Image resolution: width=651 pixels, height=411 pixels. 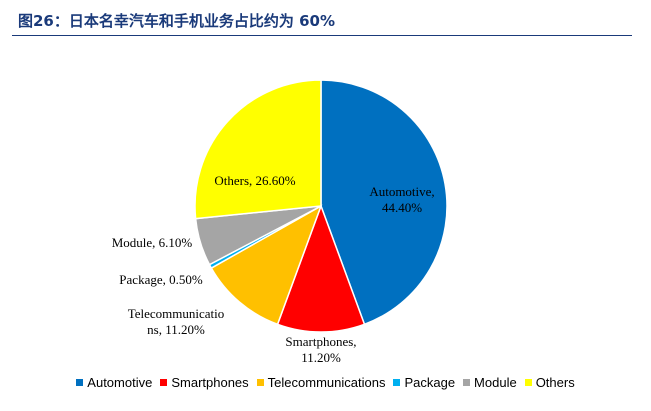 What do you see at coordinates (258, 149) in the screenshot?
I see `pie-slice-others` at bounding box center [258, 149].